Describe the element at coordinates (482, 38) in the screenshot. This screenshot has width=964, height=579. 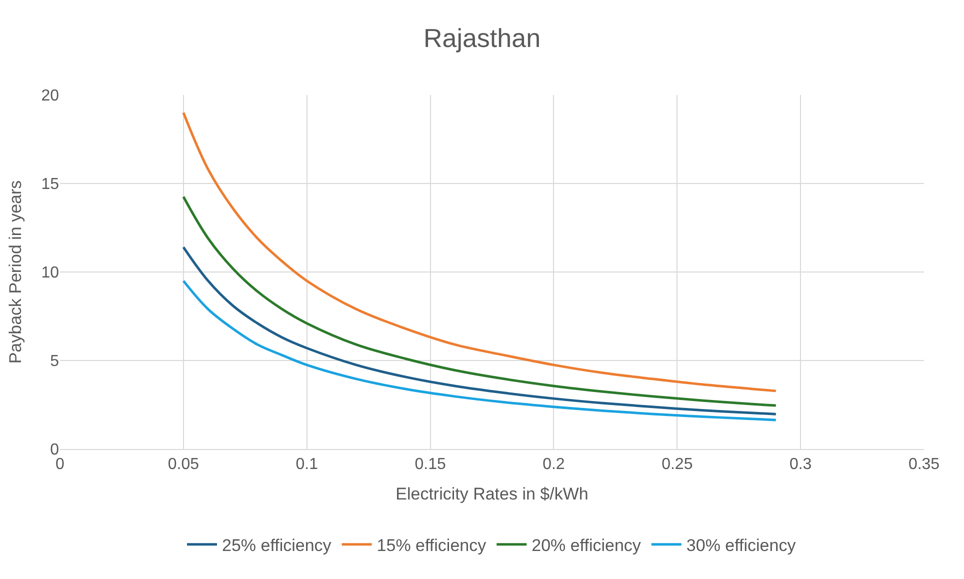
I see `chart-title: Rajasthan` at that location.